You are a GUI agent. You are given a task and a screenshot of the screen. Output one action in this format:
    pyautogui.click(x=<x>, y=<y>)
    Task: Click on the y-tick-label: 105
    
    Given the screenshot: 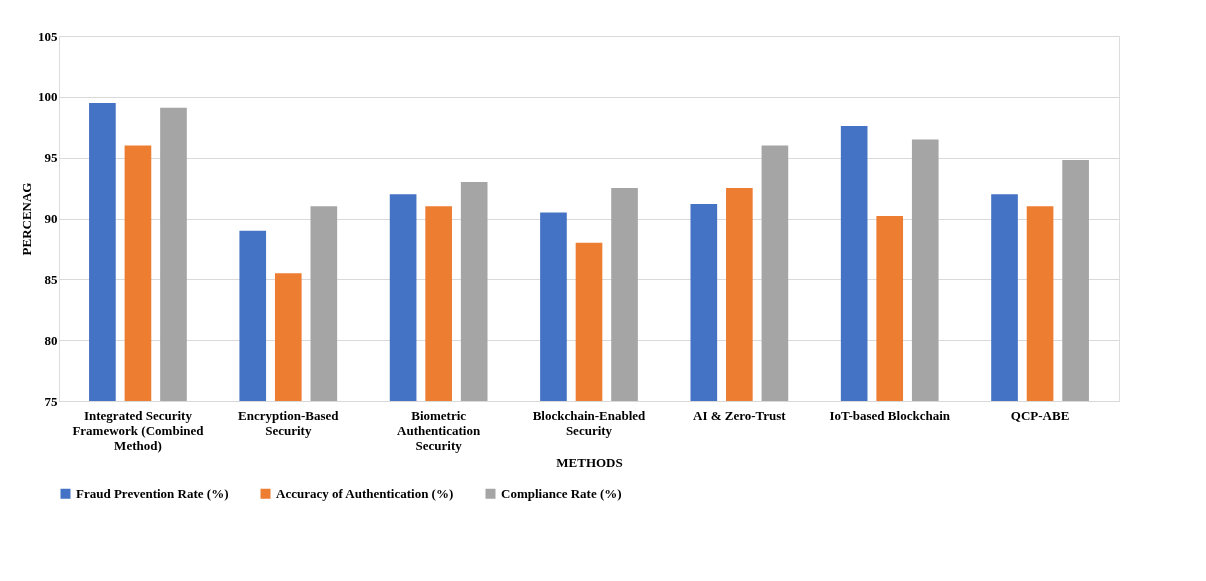 What is the action you would take?
    pyautogui.click(x=48, y=36)
    